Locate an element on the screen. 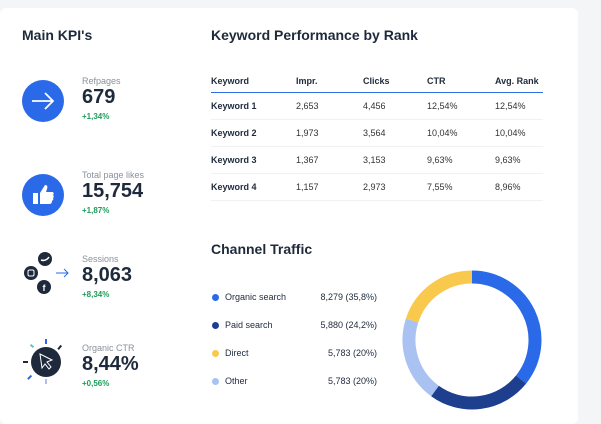  kpi-change: +1,34% is located at coordinates (96, 116).